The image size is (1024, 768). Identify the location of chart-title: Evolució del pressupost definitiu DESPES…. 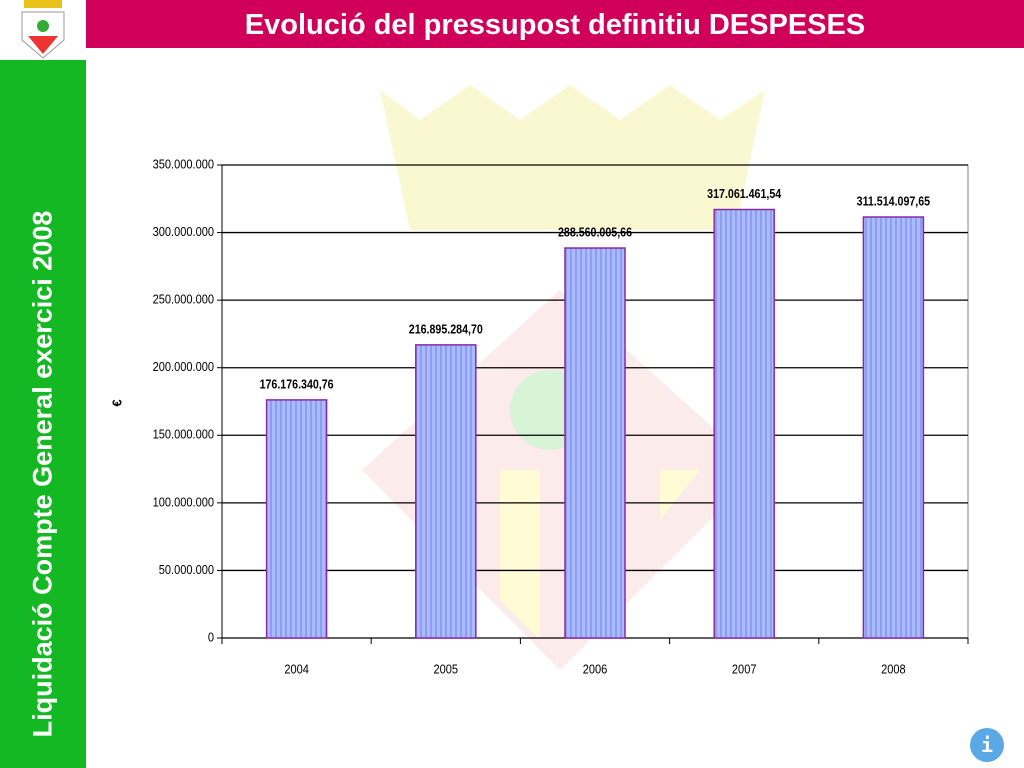
(555, 24).